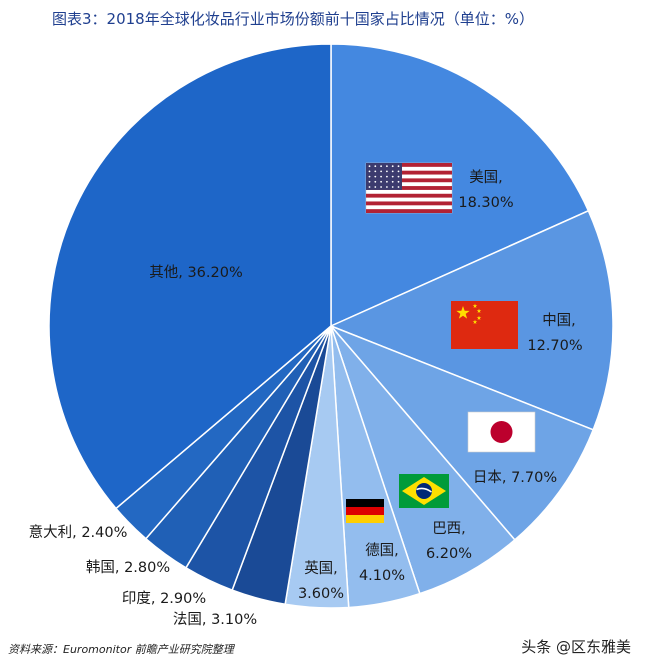  What do you see at coordinates (128, 567) in the screenshot?
I see `slice-label-8: 韩国, 2.80%` at bounding box center [128, 567].